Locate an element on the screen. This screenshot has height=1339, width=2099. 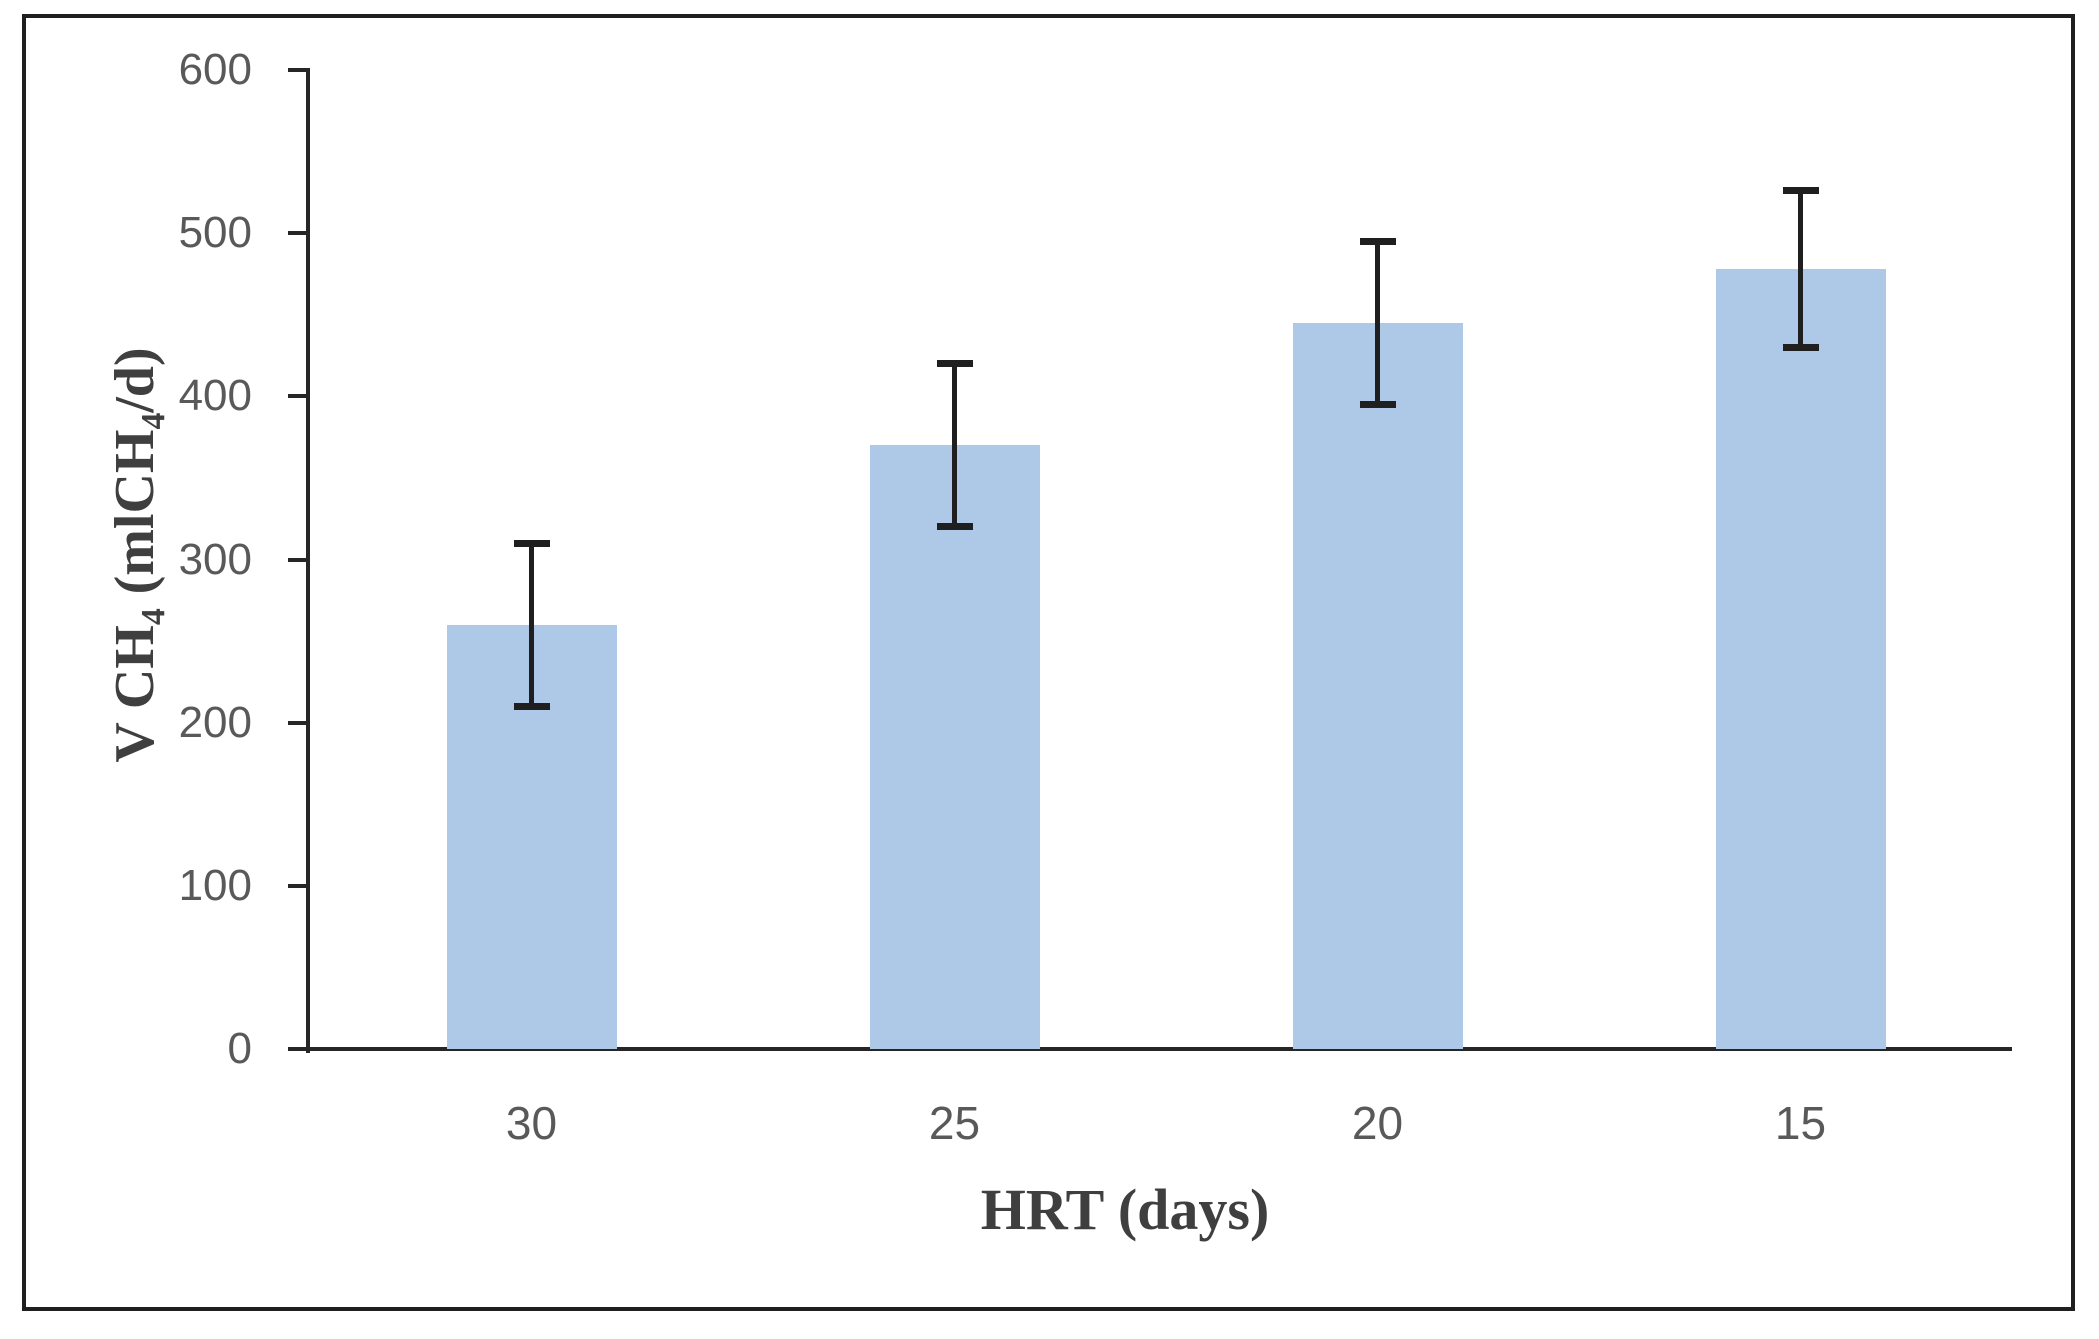
y-axis-line is located at coordinates (308, 560).